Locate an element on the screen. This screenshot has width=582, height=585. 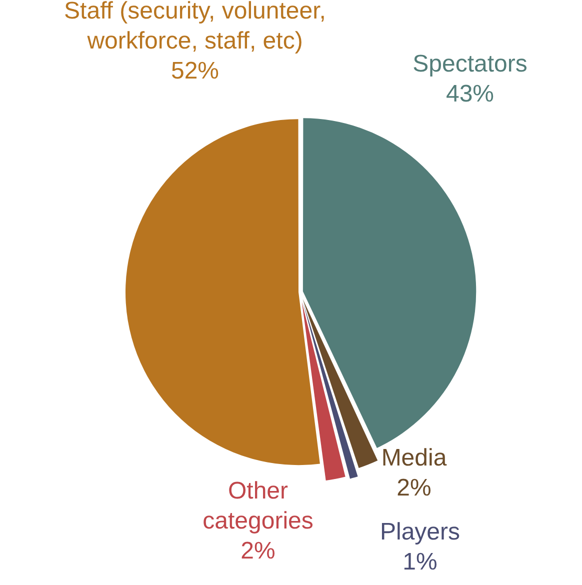
slice-label: Other categories is located at coordinates (258, 506).